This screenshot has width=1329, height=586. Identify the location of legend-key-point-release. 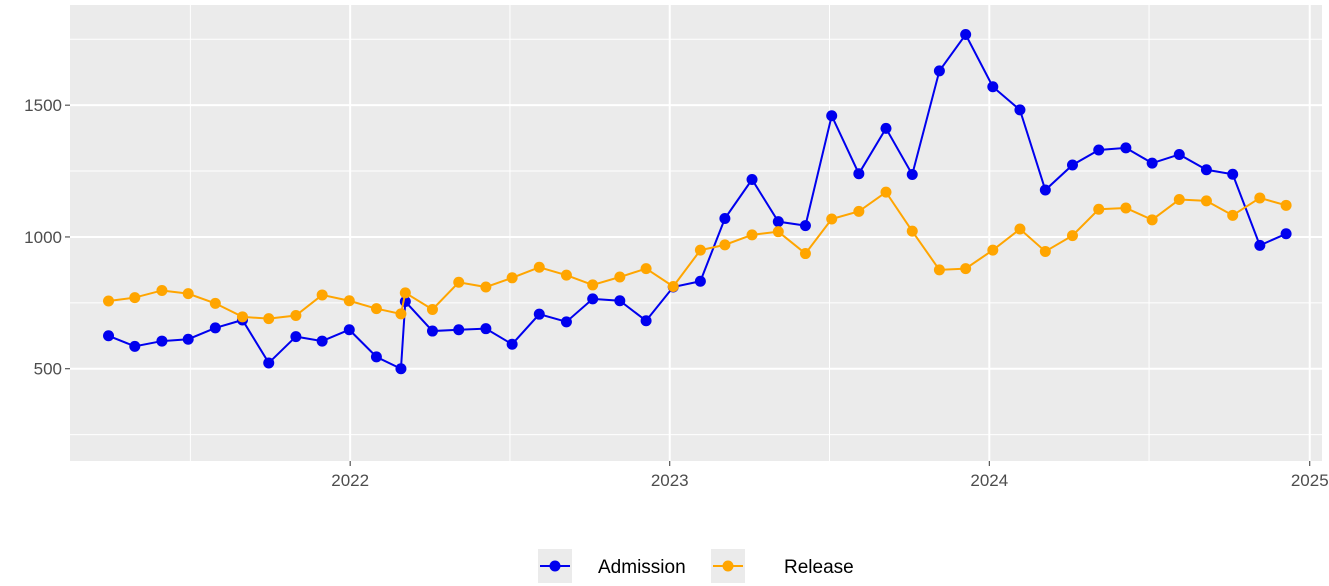
(728, 566).